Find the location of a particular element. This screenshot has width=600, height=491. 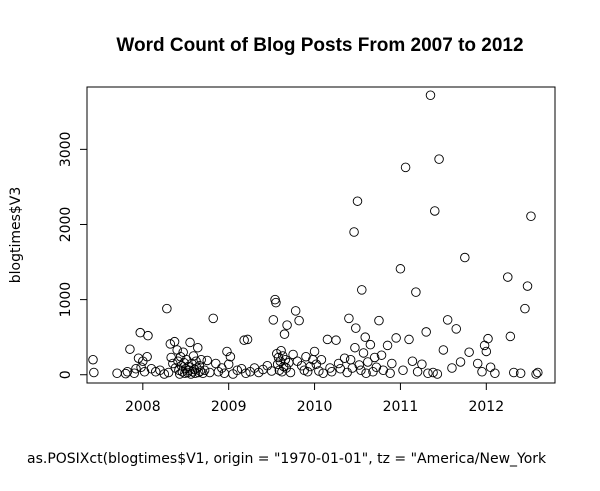

x-tick-label: 2010 is located at coordinates (315, 407).